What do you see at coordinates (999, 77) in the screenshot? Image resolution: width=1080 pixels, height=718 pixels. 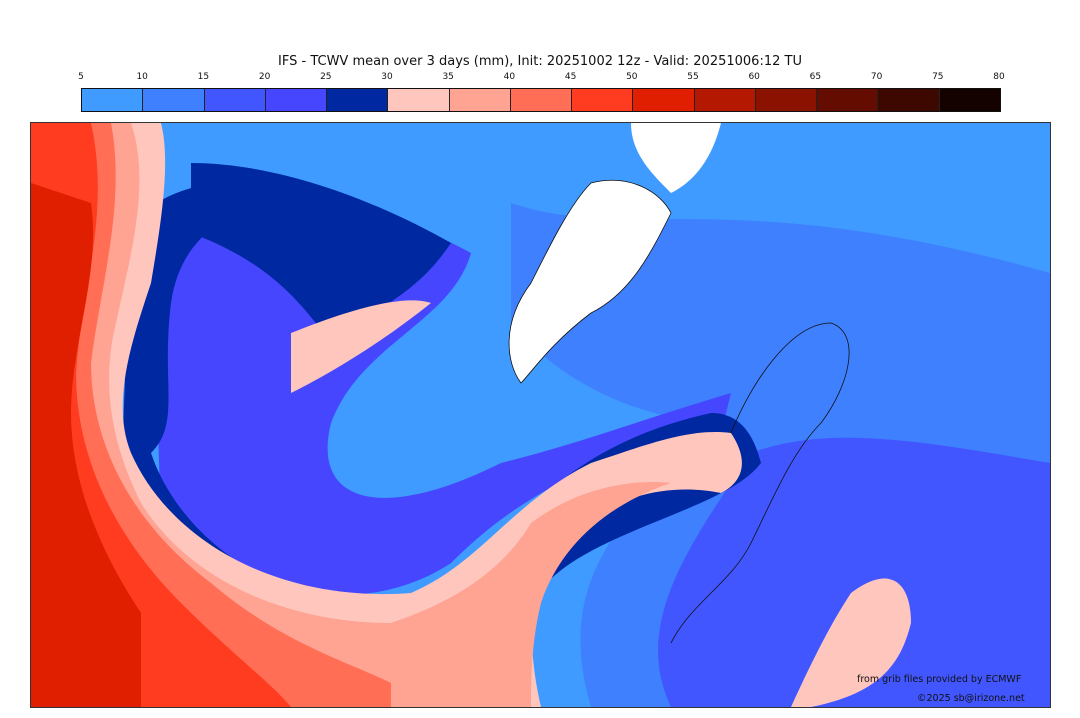 I see `colorbar-tick-label: 80` at bounding box center [999, 77].